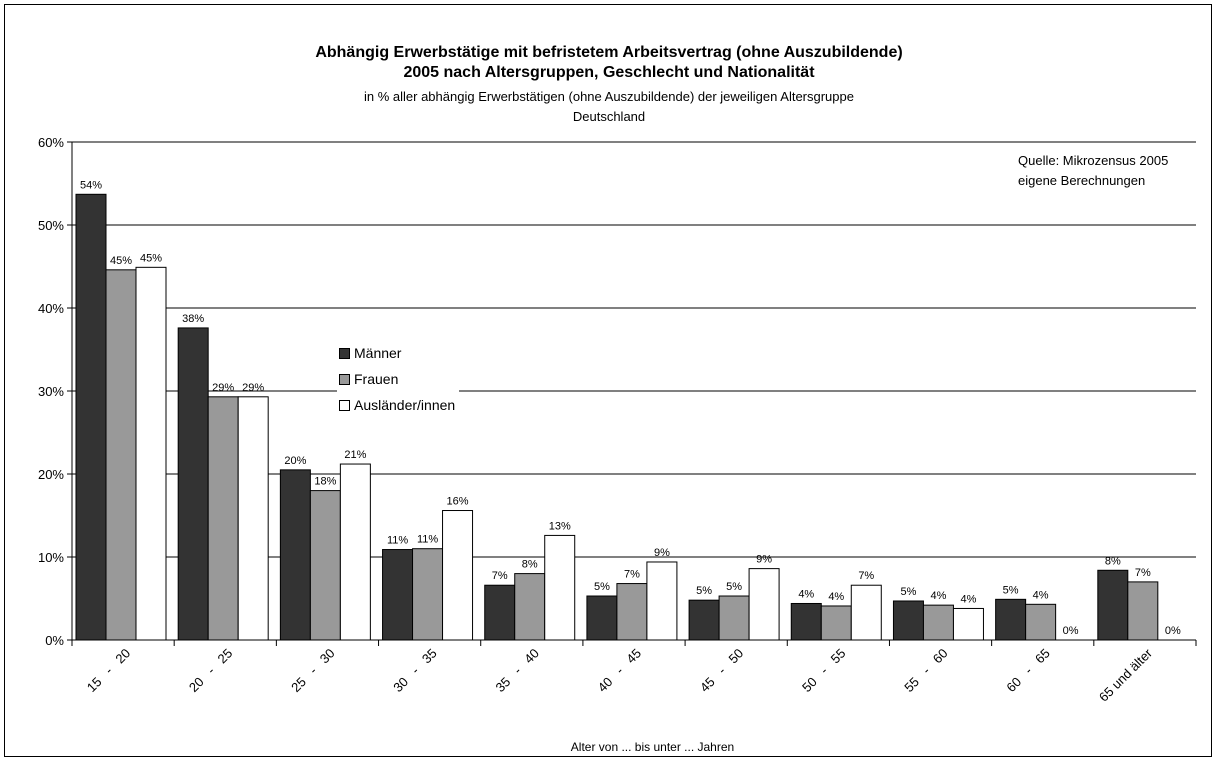 The image size is (1218, 763). I want to click on data-label: 54%, so click(91, 185).